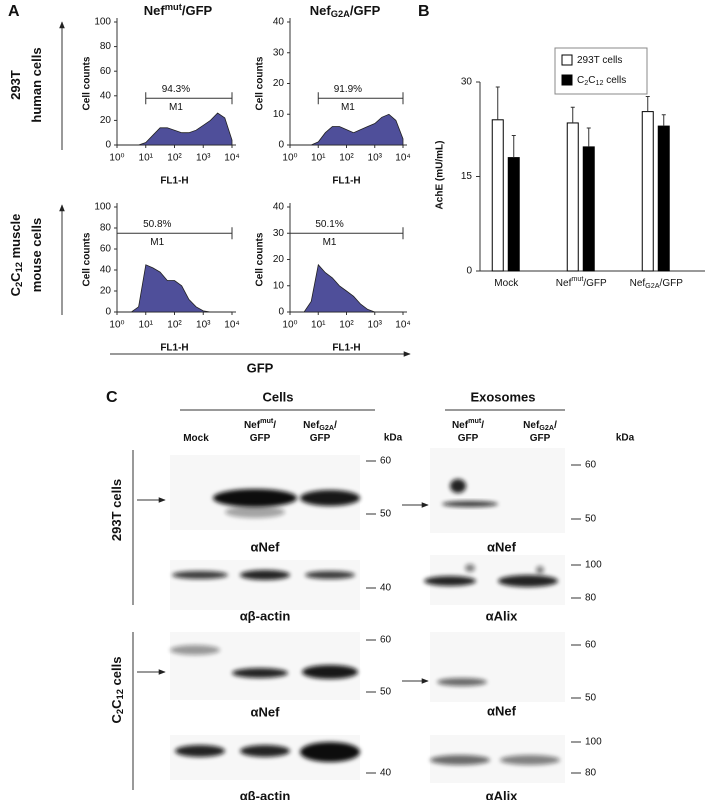  I want to click on x-tick-label: NefG2A/GFP, so click(657, 284).